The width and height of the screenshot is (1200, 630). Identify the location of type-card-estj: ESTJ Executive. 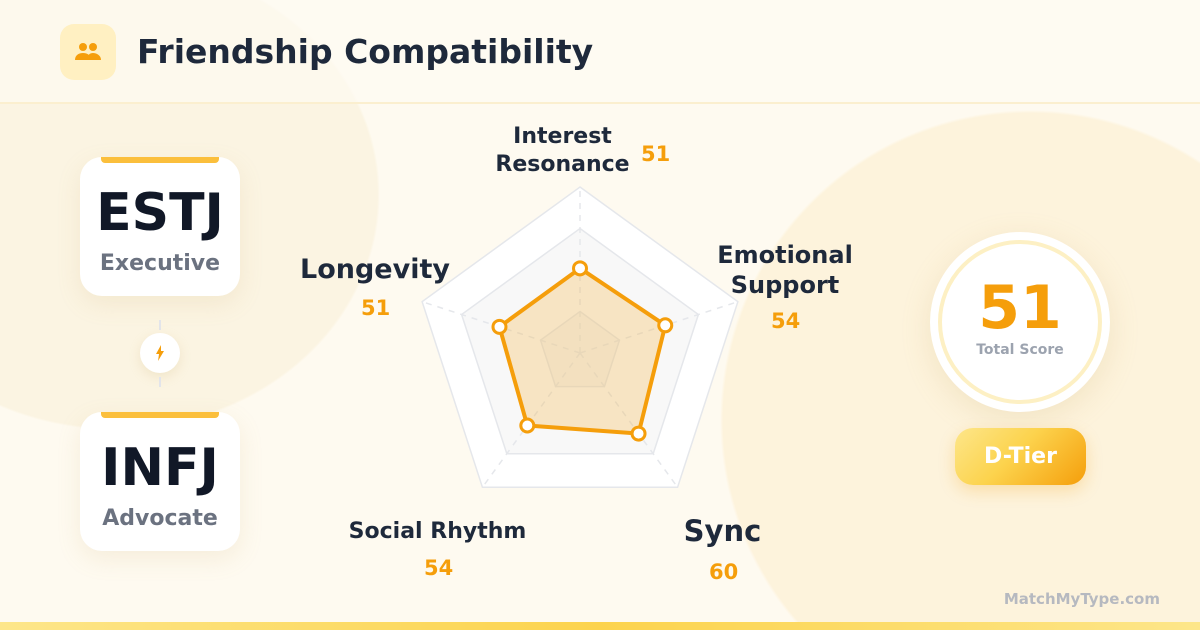
(160, 226).